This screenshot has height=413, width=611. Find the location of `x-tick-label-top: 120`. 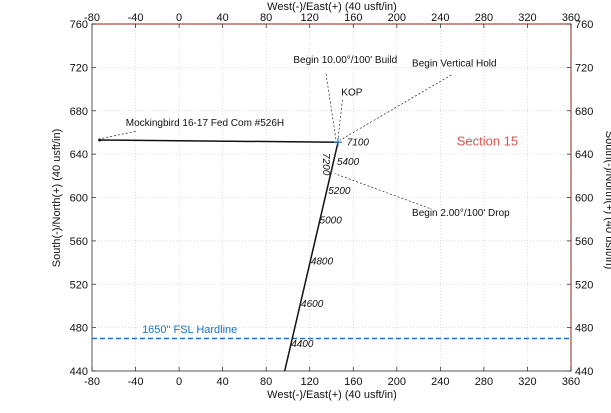

x-tick-label-top: 120 is located at coordinates (310, 18).